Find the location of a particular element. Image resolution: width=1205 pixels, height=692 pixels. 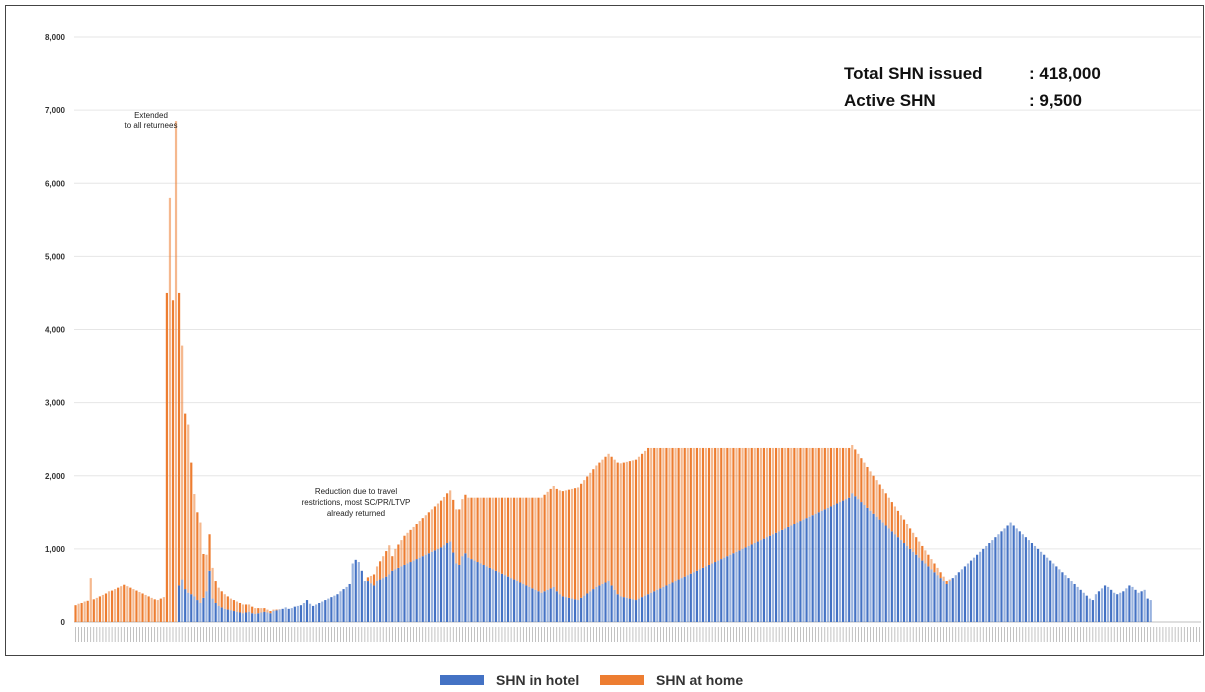

annotation-reduction-line3: already returned is located at coordinates (356, 513).